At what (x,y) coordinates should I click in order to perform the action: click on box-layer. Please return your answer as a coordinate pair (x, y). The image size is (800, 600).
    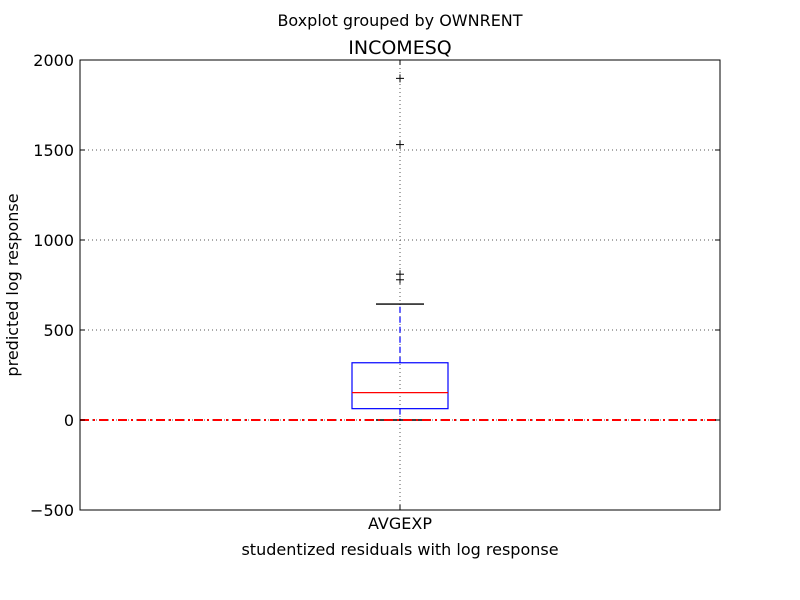
    Looking at the image, I should click on (400, 247).